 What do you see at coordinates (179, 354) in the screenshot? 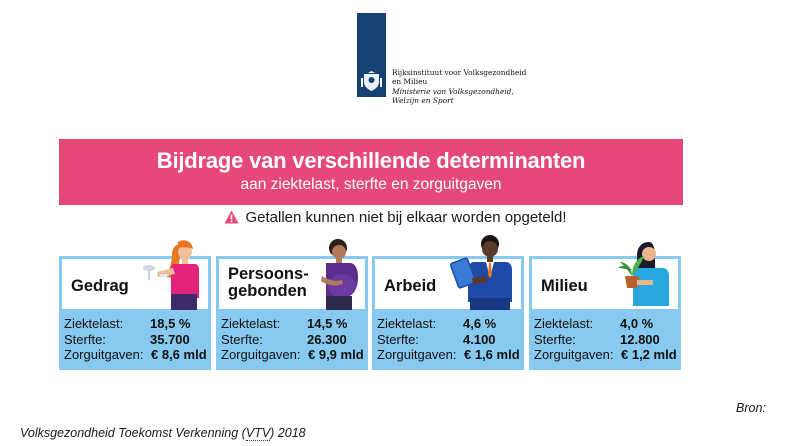
I see `value-zorguitgaven: € 8,6 mld` at bounding box center [179, 354].